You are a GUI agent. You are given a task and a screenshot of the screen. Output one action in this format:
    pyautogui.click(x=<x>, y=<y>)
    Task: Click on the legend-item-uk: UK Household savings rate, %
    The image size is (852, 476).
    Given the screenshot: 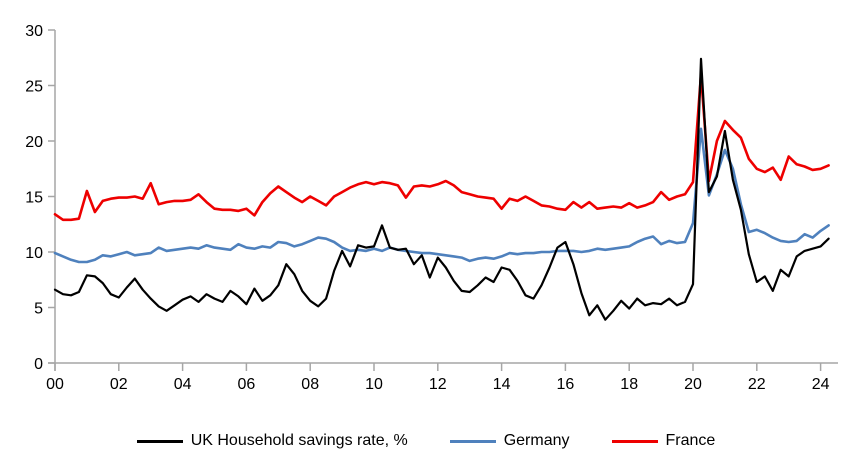 What is the action you would take?
    pyautogui.click(x=272, y=441)
    